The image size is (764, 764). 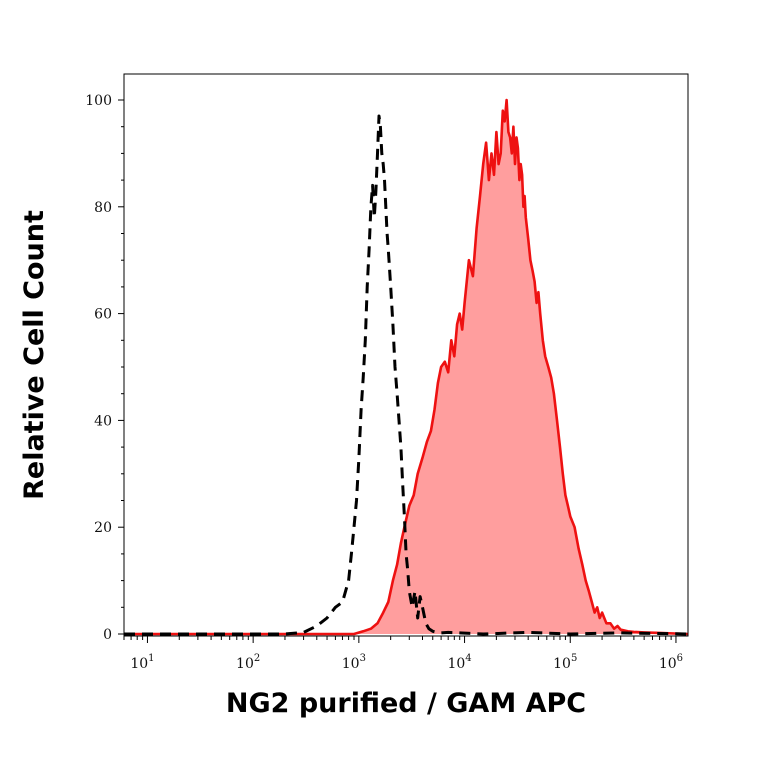 I want to click on x-tick-label-3: 10³, so click(x=354, y=662).